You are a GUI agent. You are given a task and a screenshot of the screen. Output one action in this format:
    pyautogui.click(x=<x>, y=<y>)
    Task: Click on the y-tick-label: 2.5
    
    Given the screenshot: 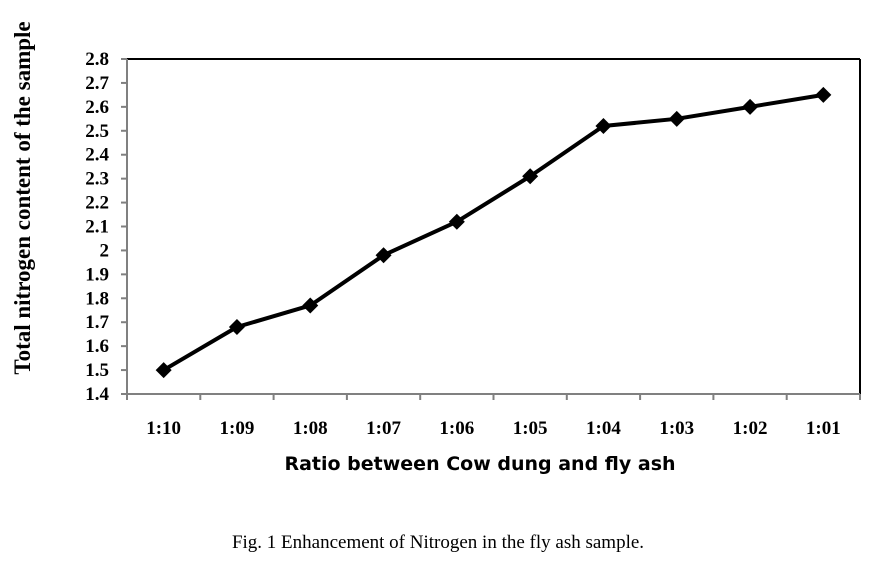 What is the action you would take?
    pyautogui.click(x=97, y=131)
    